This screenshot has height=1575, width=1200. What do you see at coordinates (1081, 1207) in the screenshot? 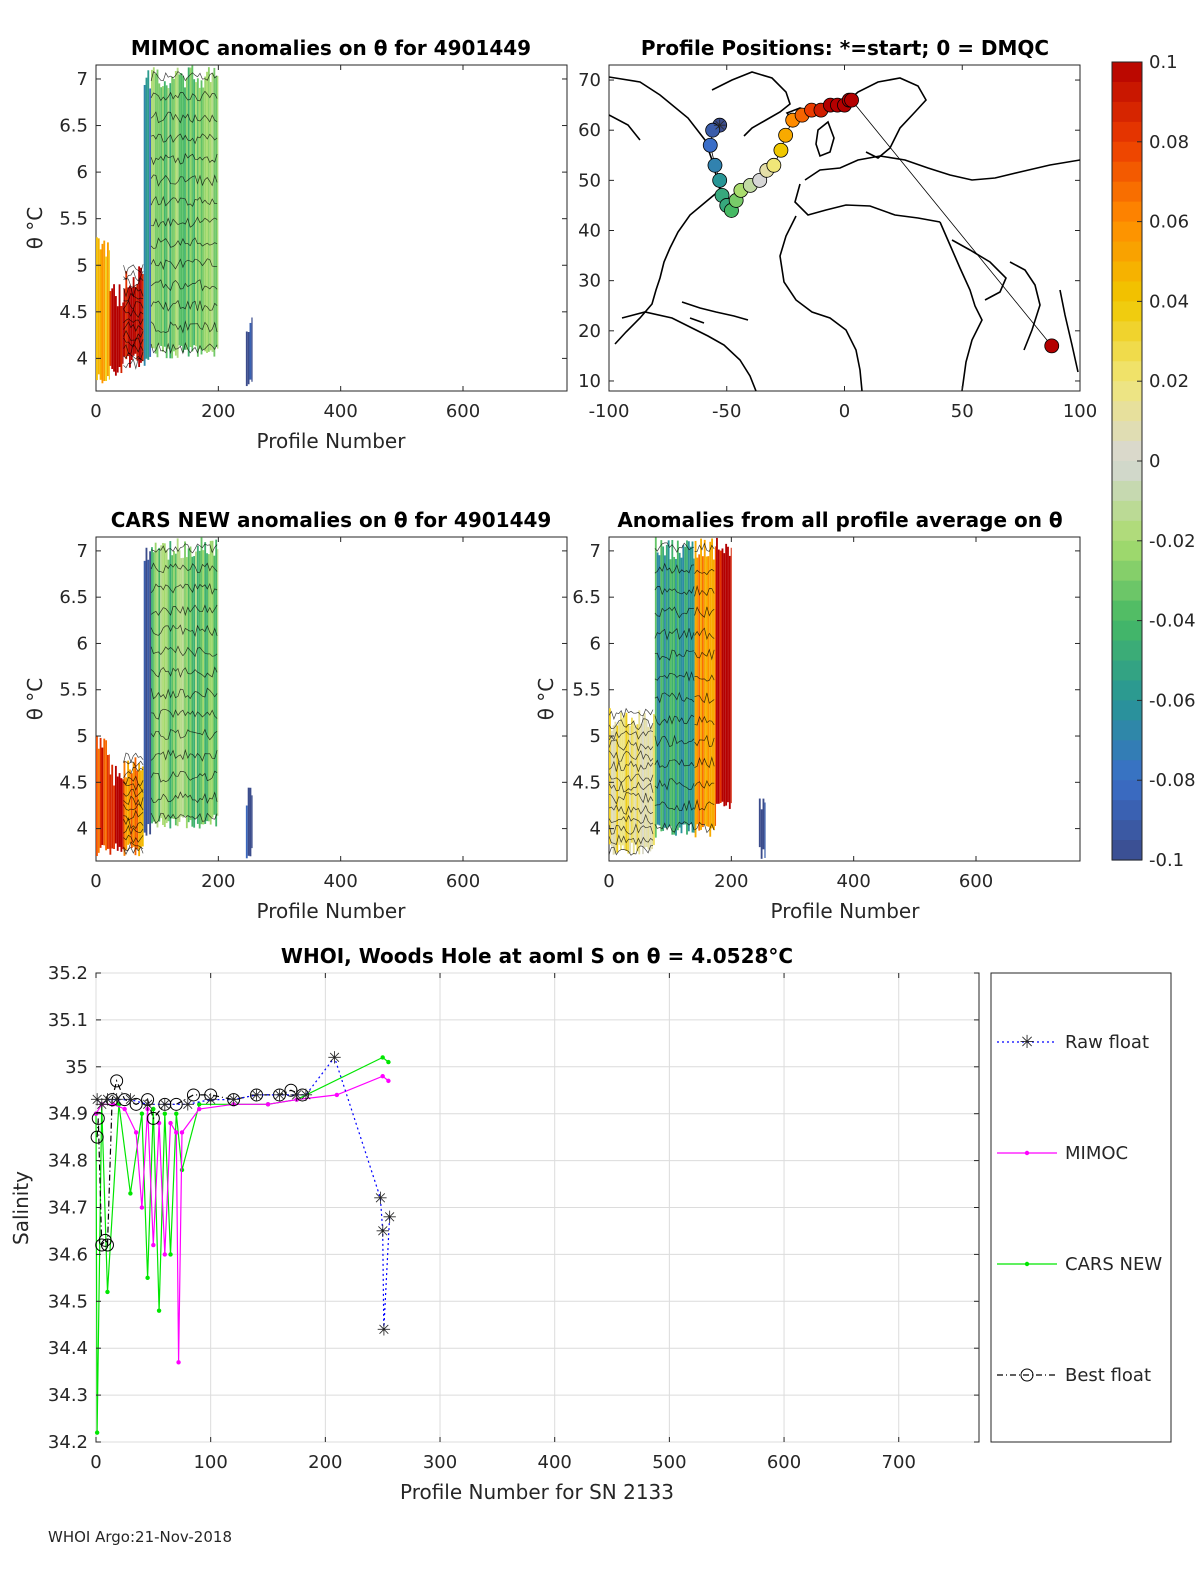
I see `salinity-legend: ✳ Raw float MIMOC CARS NEW Best float` at bounding box center [1081, 1207].